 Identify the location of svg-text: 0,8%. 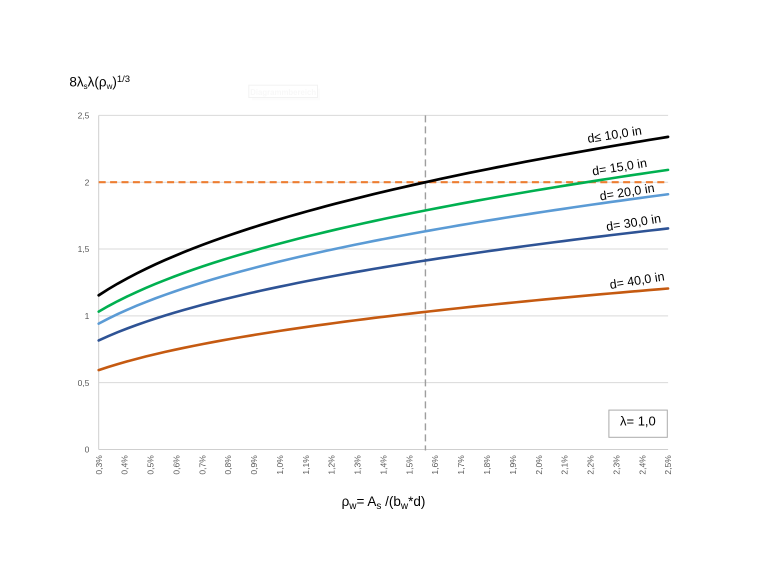
(228, 465).